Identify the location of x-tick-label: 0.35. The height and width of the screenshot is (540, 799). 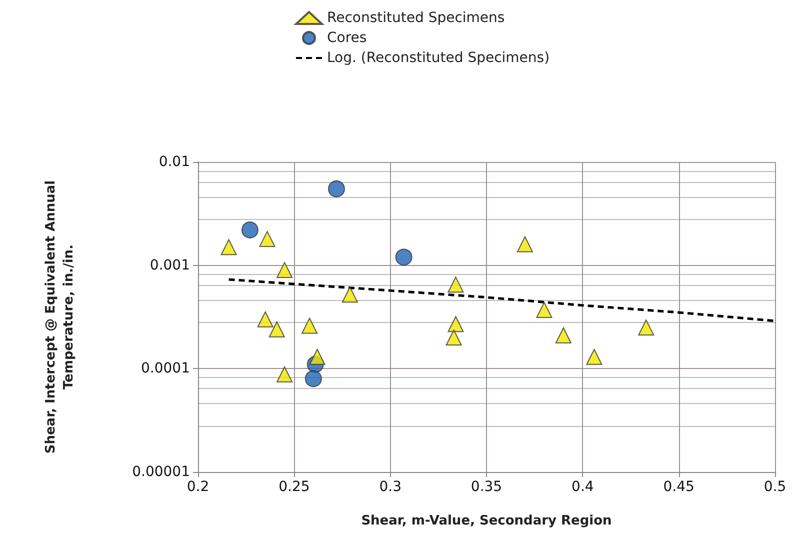
(486, 487).